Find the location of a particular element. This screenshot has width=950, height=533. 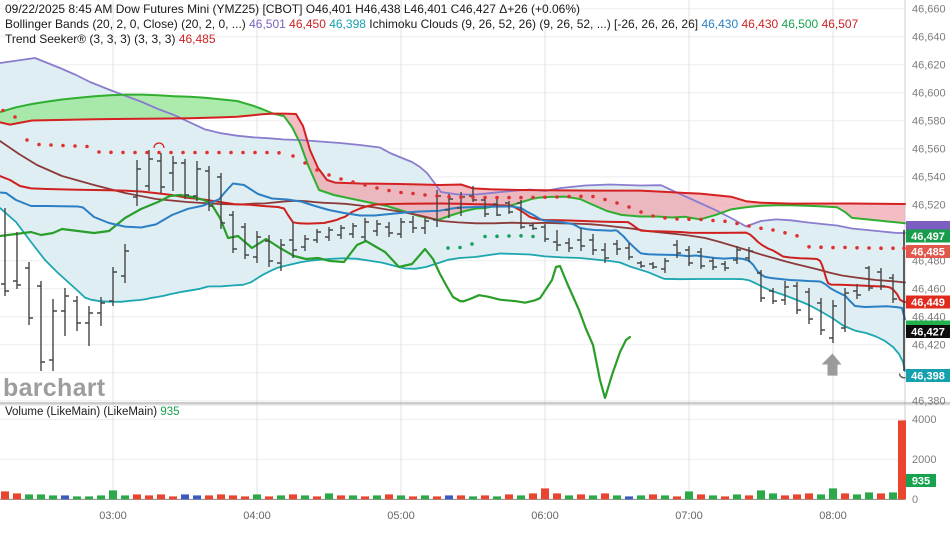

svg-text: barchart is located at coordinates (54, 388).